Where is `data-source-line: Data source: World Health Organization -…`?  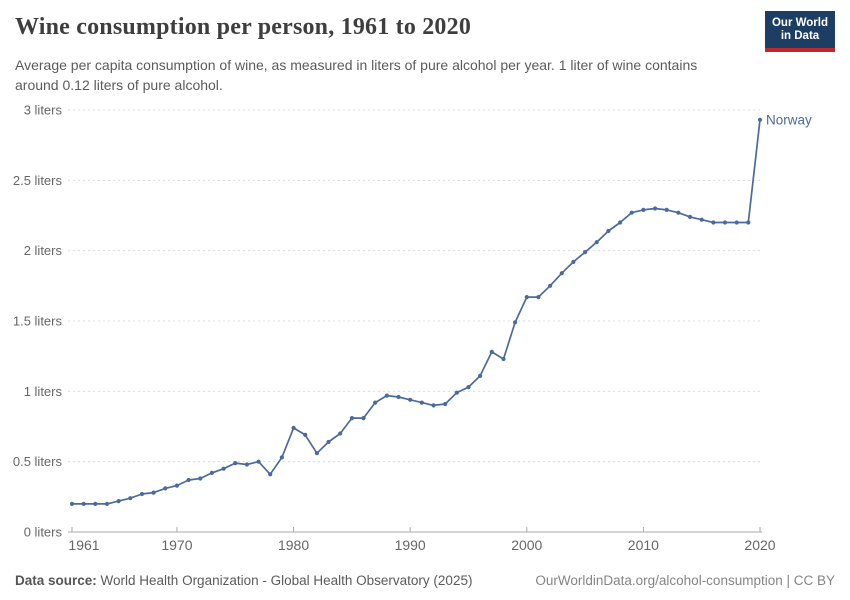
data-source-line: Data source: World Health Organization -… is located at coordinates (243, 580).